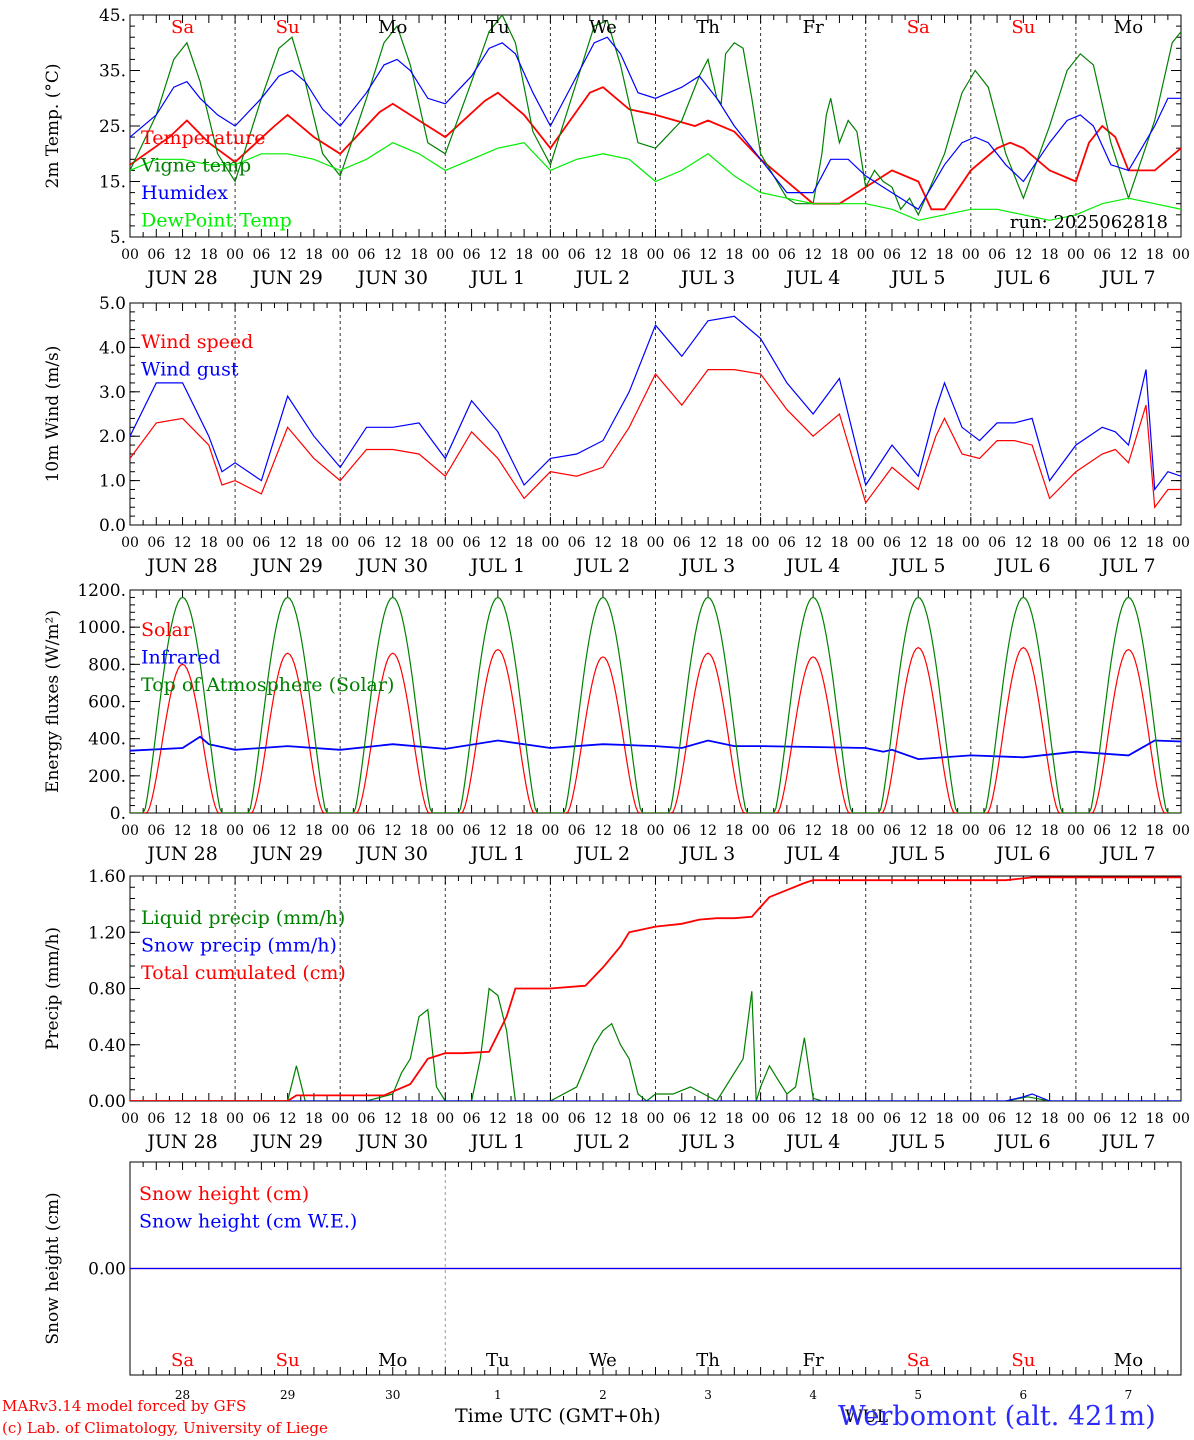 Image resolution: width=1194 pixels, height=1440 pixels. Describe the element at coordinates (1024, 1395) in the screenshot. I see `day-number: 6` at that location.